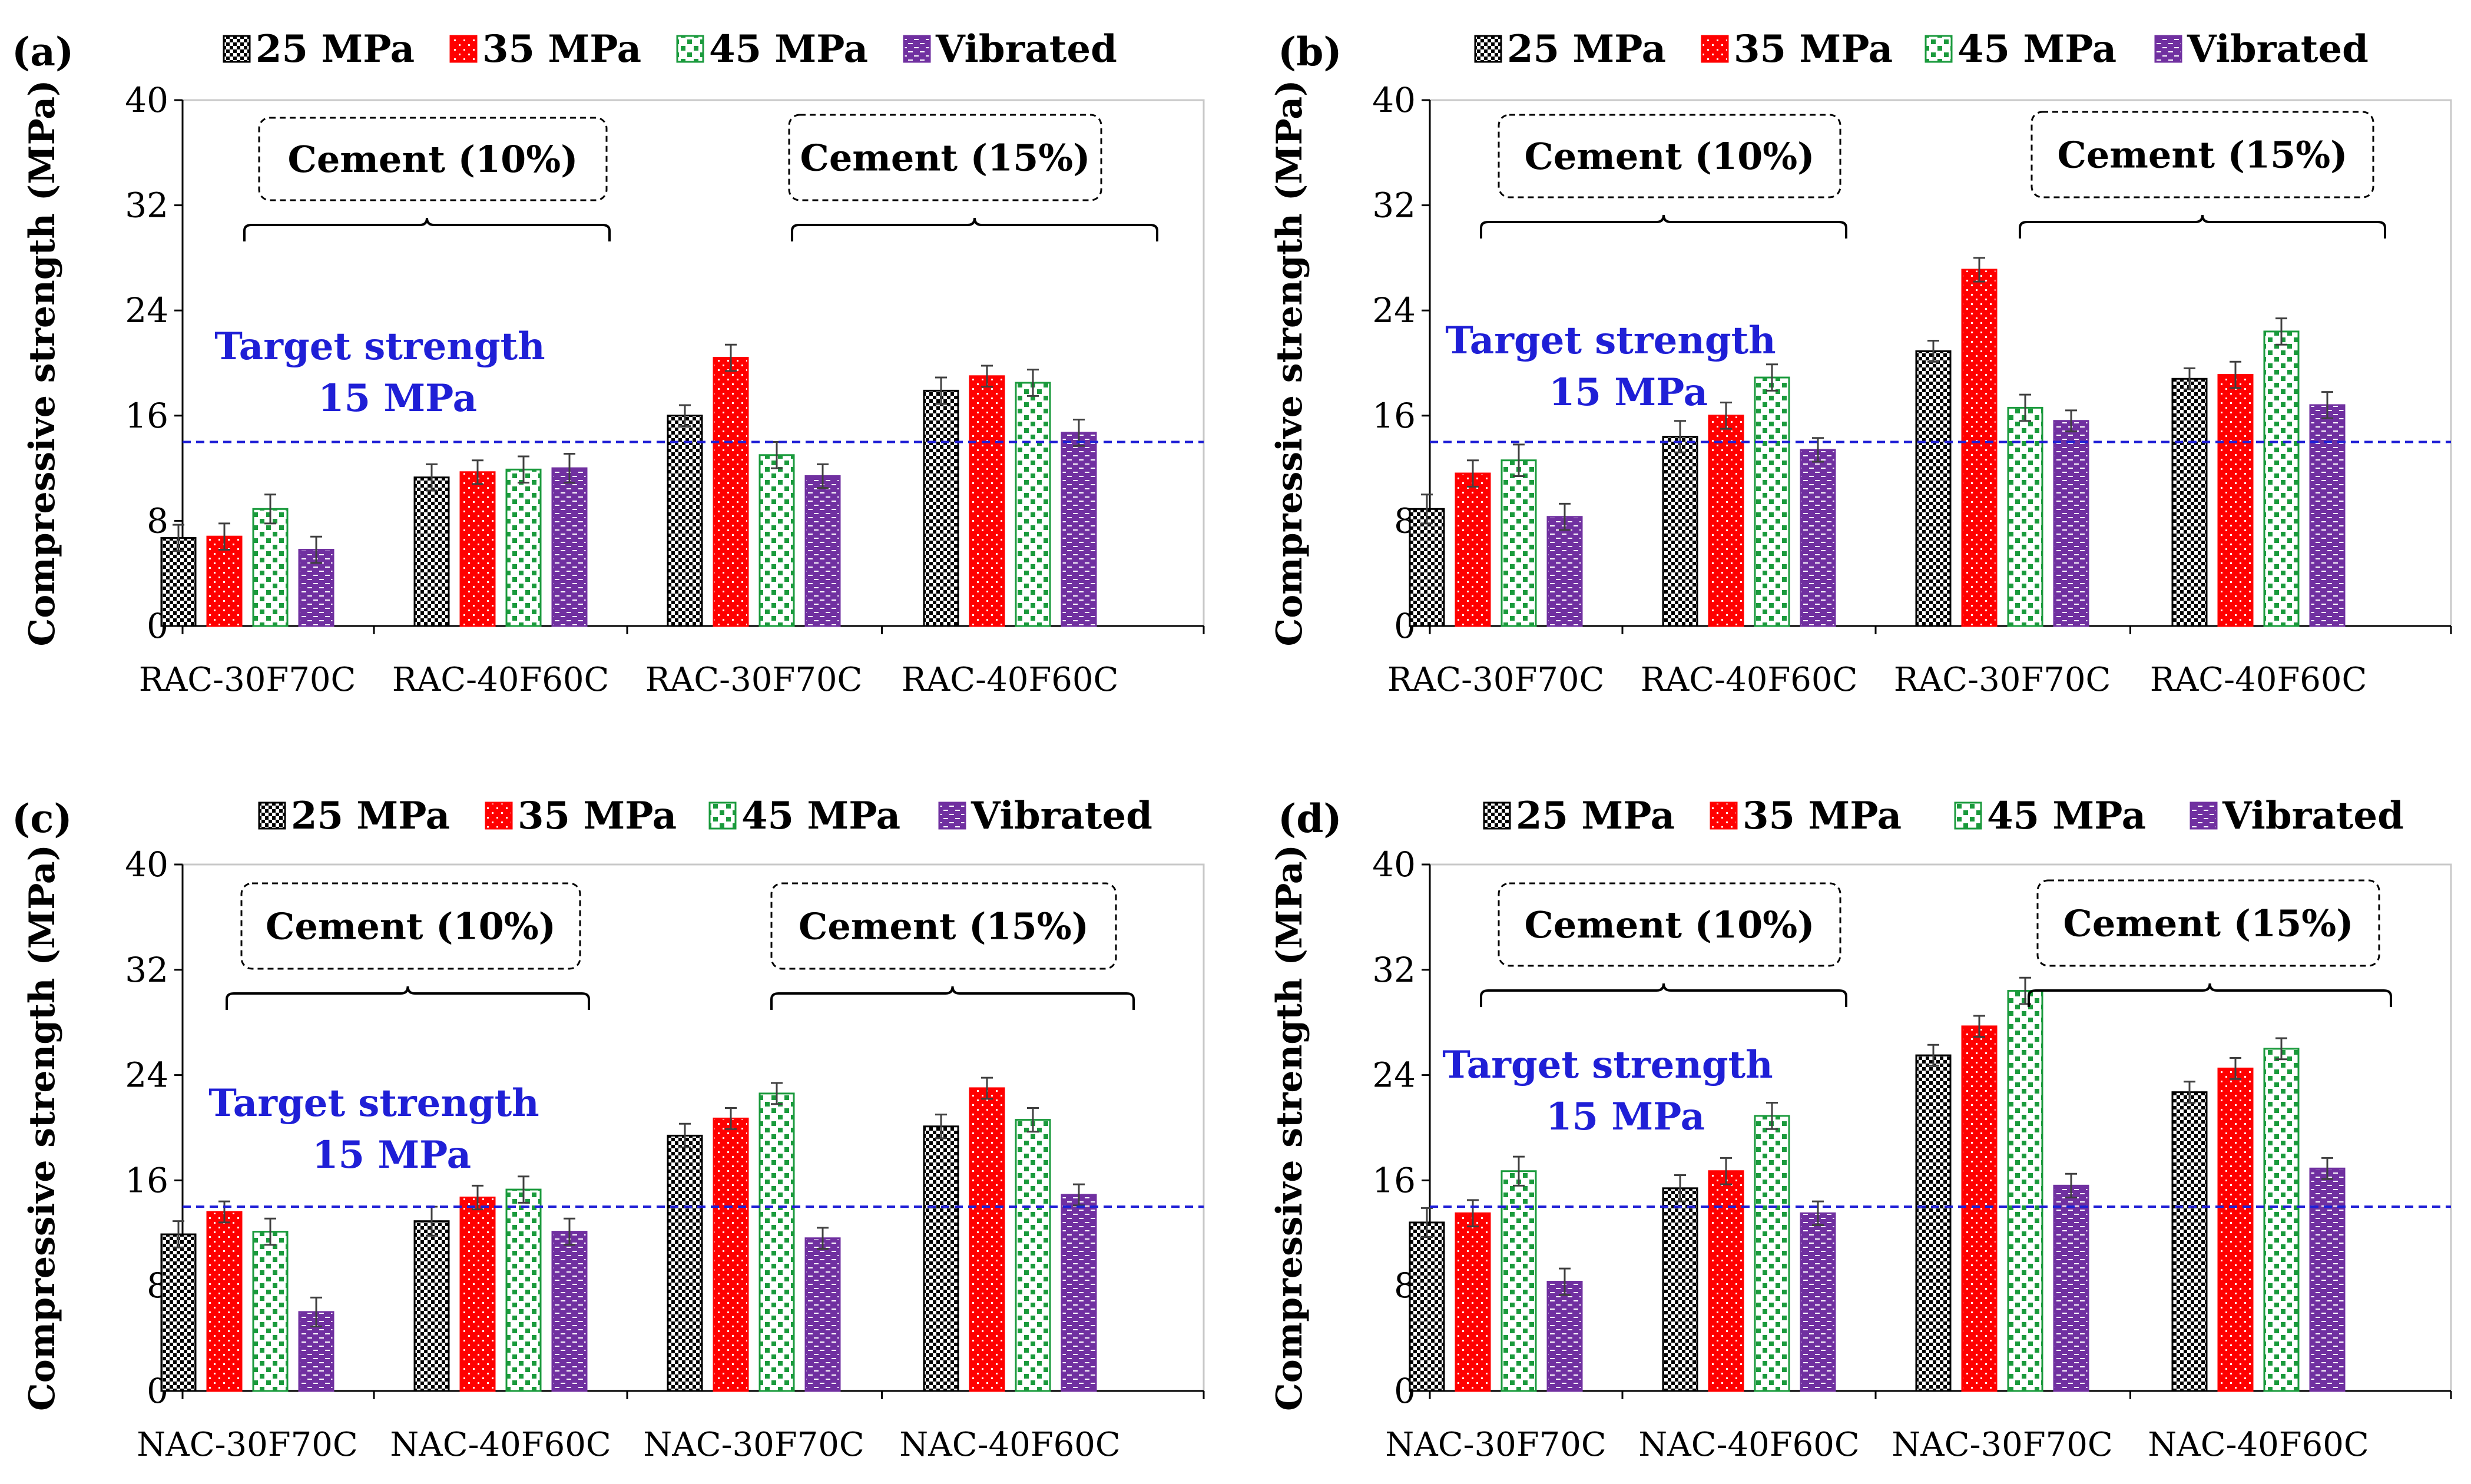  What do you see at coordinates (43, 52) in the screenshot?
I see `panel-label: (a)` at bounding box center [43, 52].